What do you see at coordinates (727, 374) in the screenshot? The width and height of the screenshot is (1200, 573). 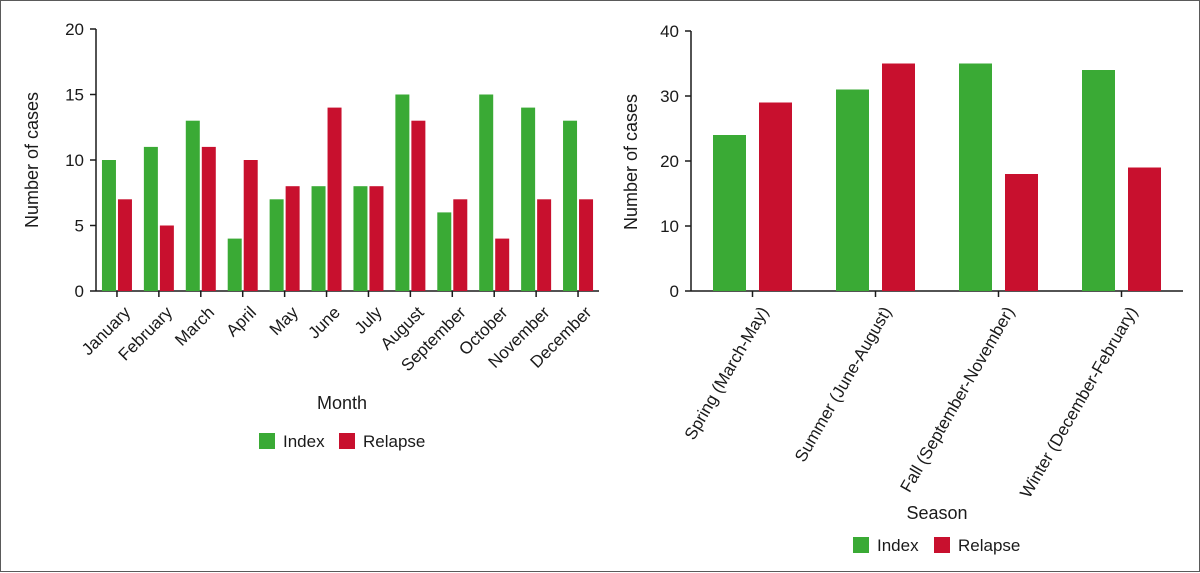 I see `x-tick-label: Spring (March-May)` at bounding box center [727, 374].